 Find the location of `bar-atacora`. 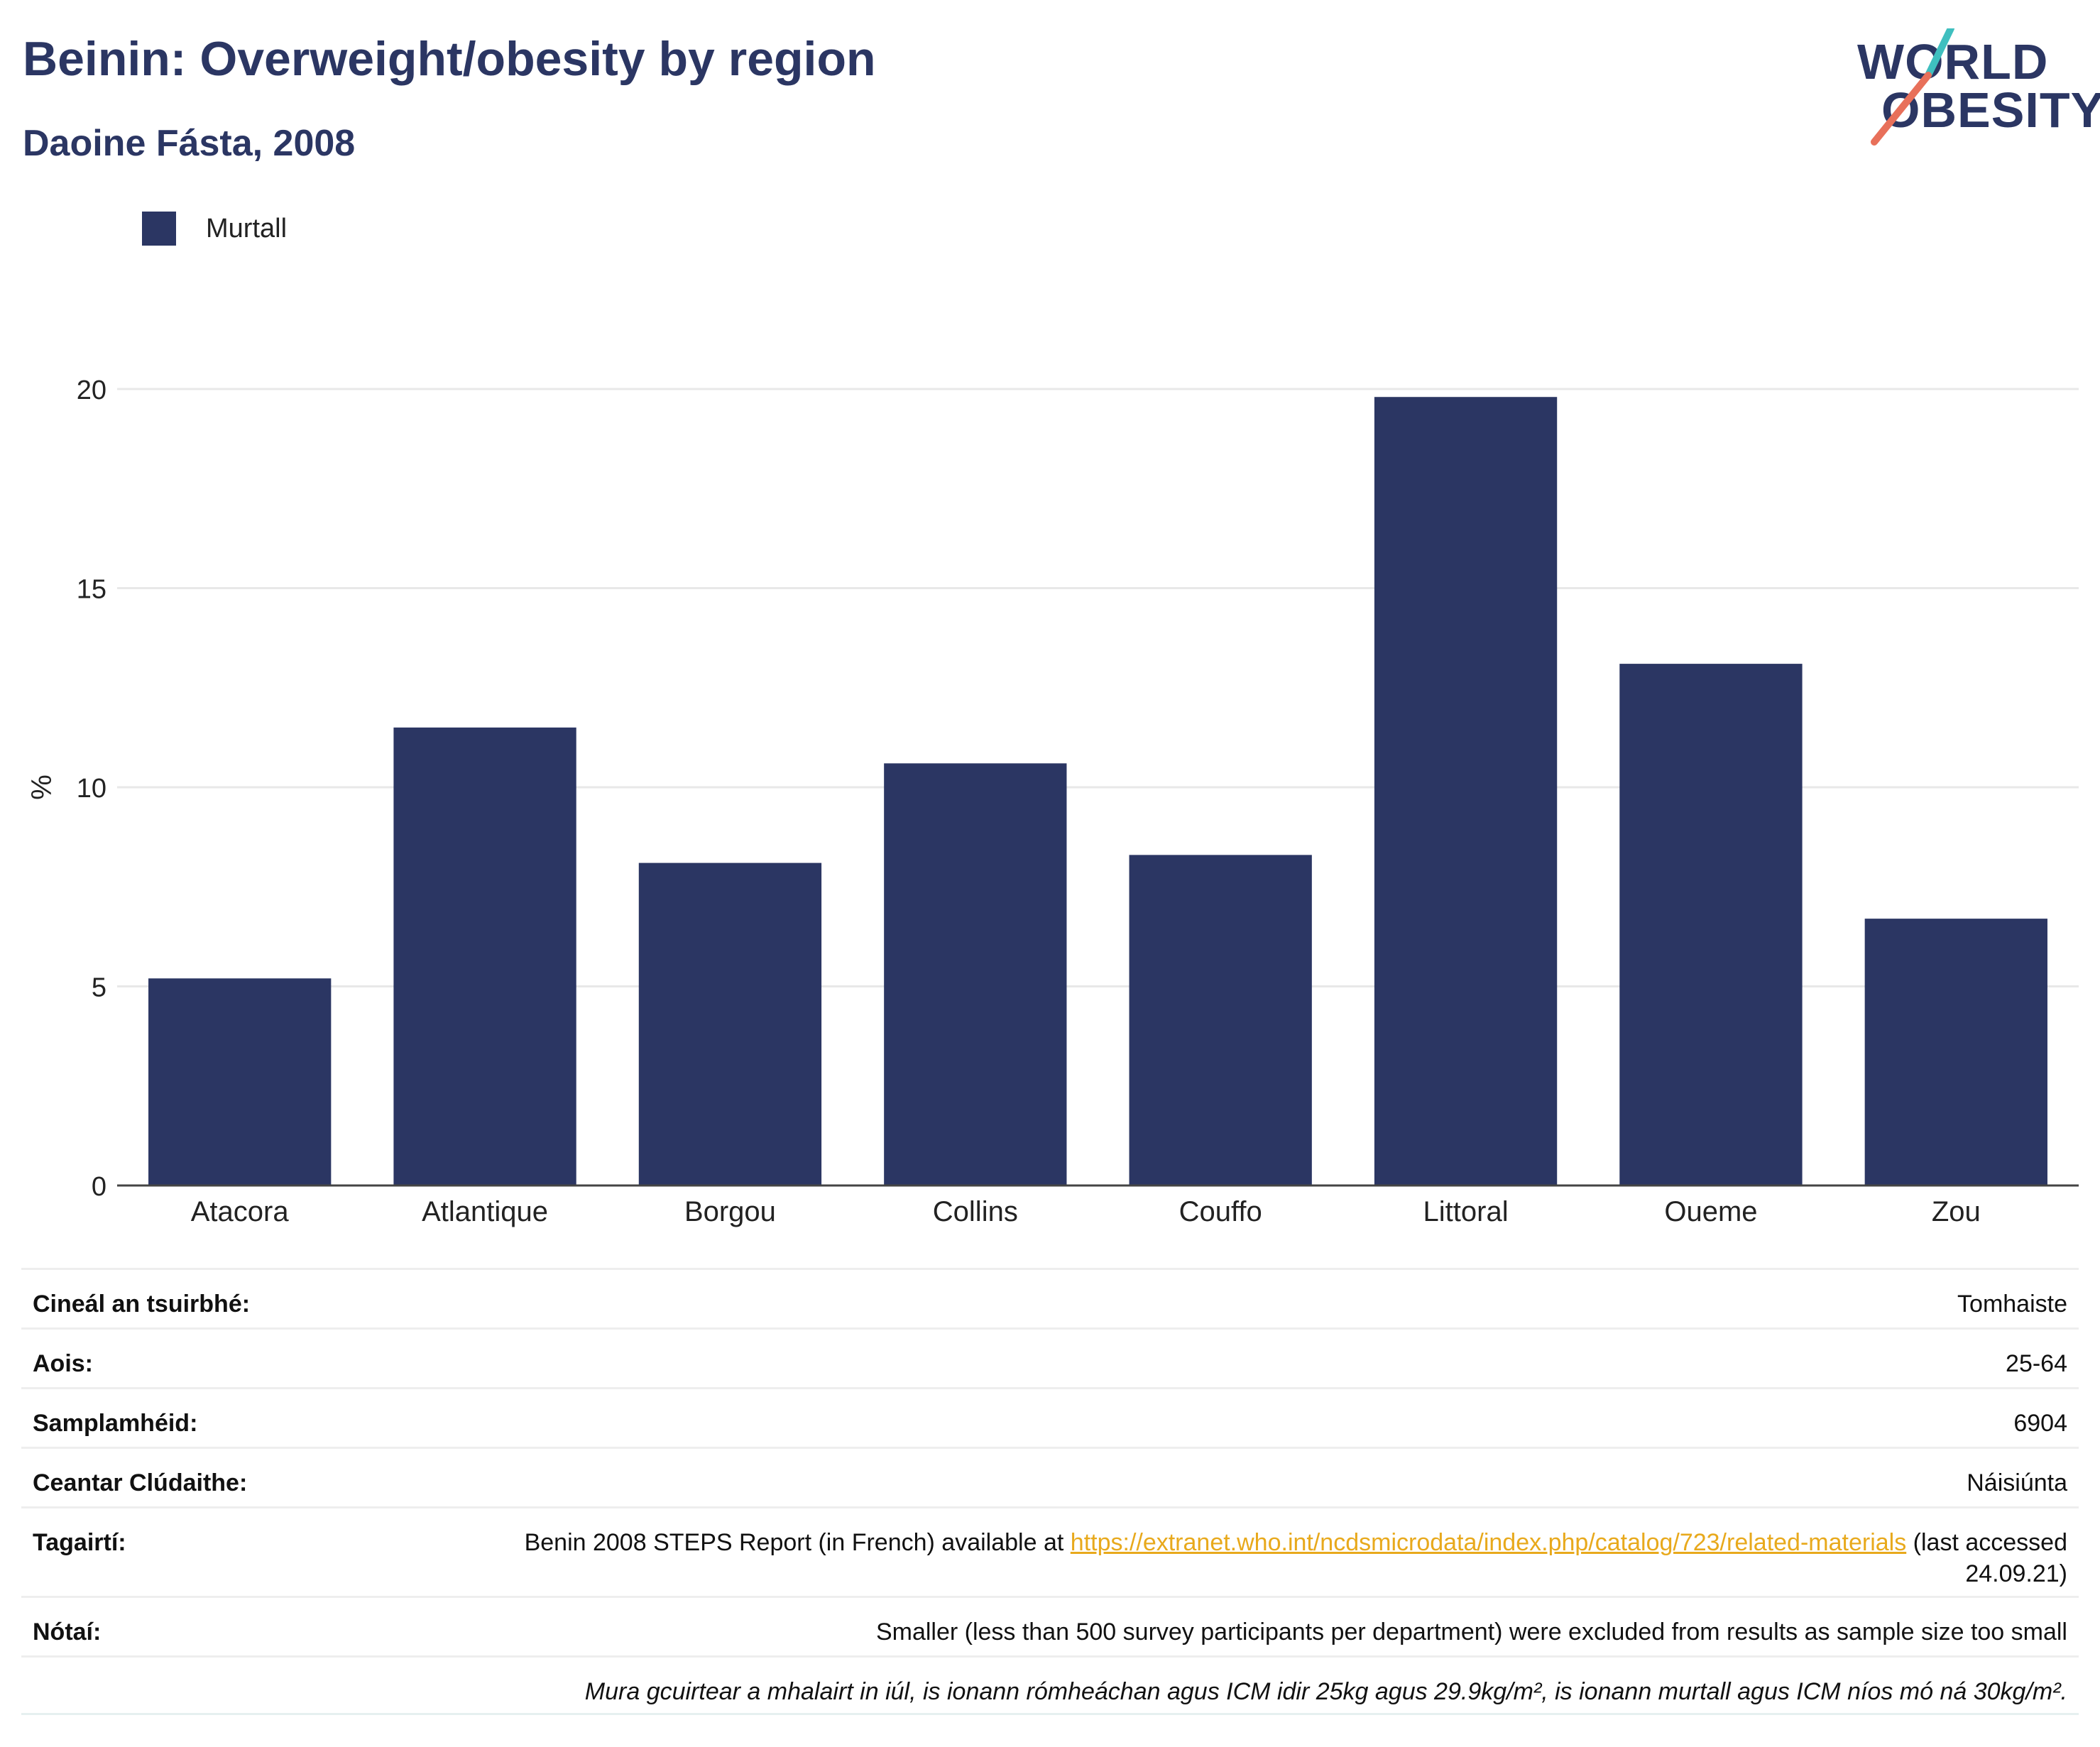

bar-atacora is located at coordinates (240, 1081).